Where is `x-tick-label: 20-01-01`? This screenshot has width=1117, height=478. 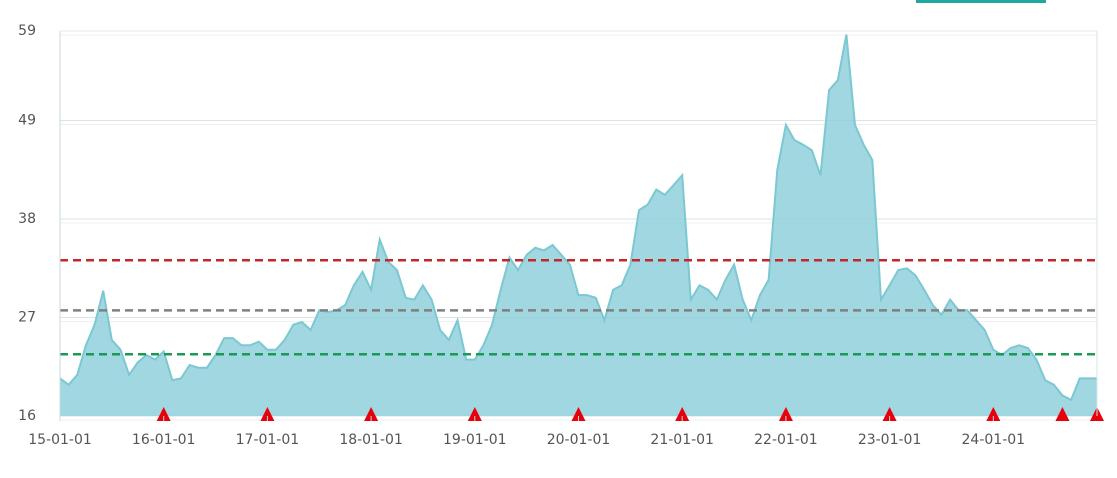
x-tick-label: 20-01-01 is located at coordinates (579, 440).